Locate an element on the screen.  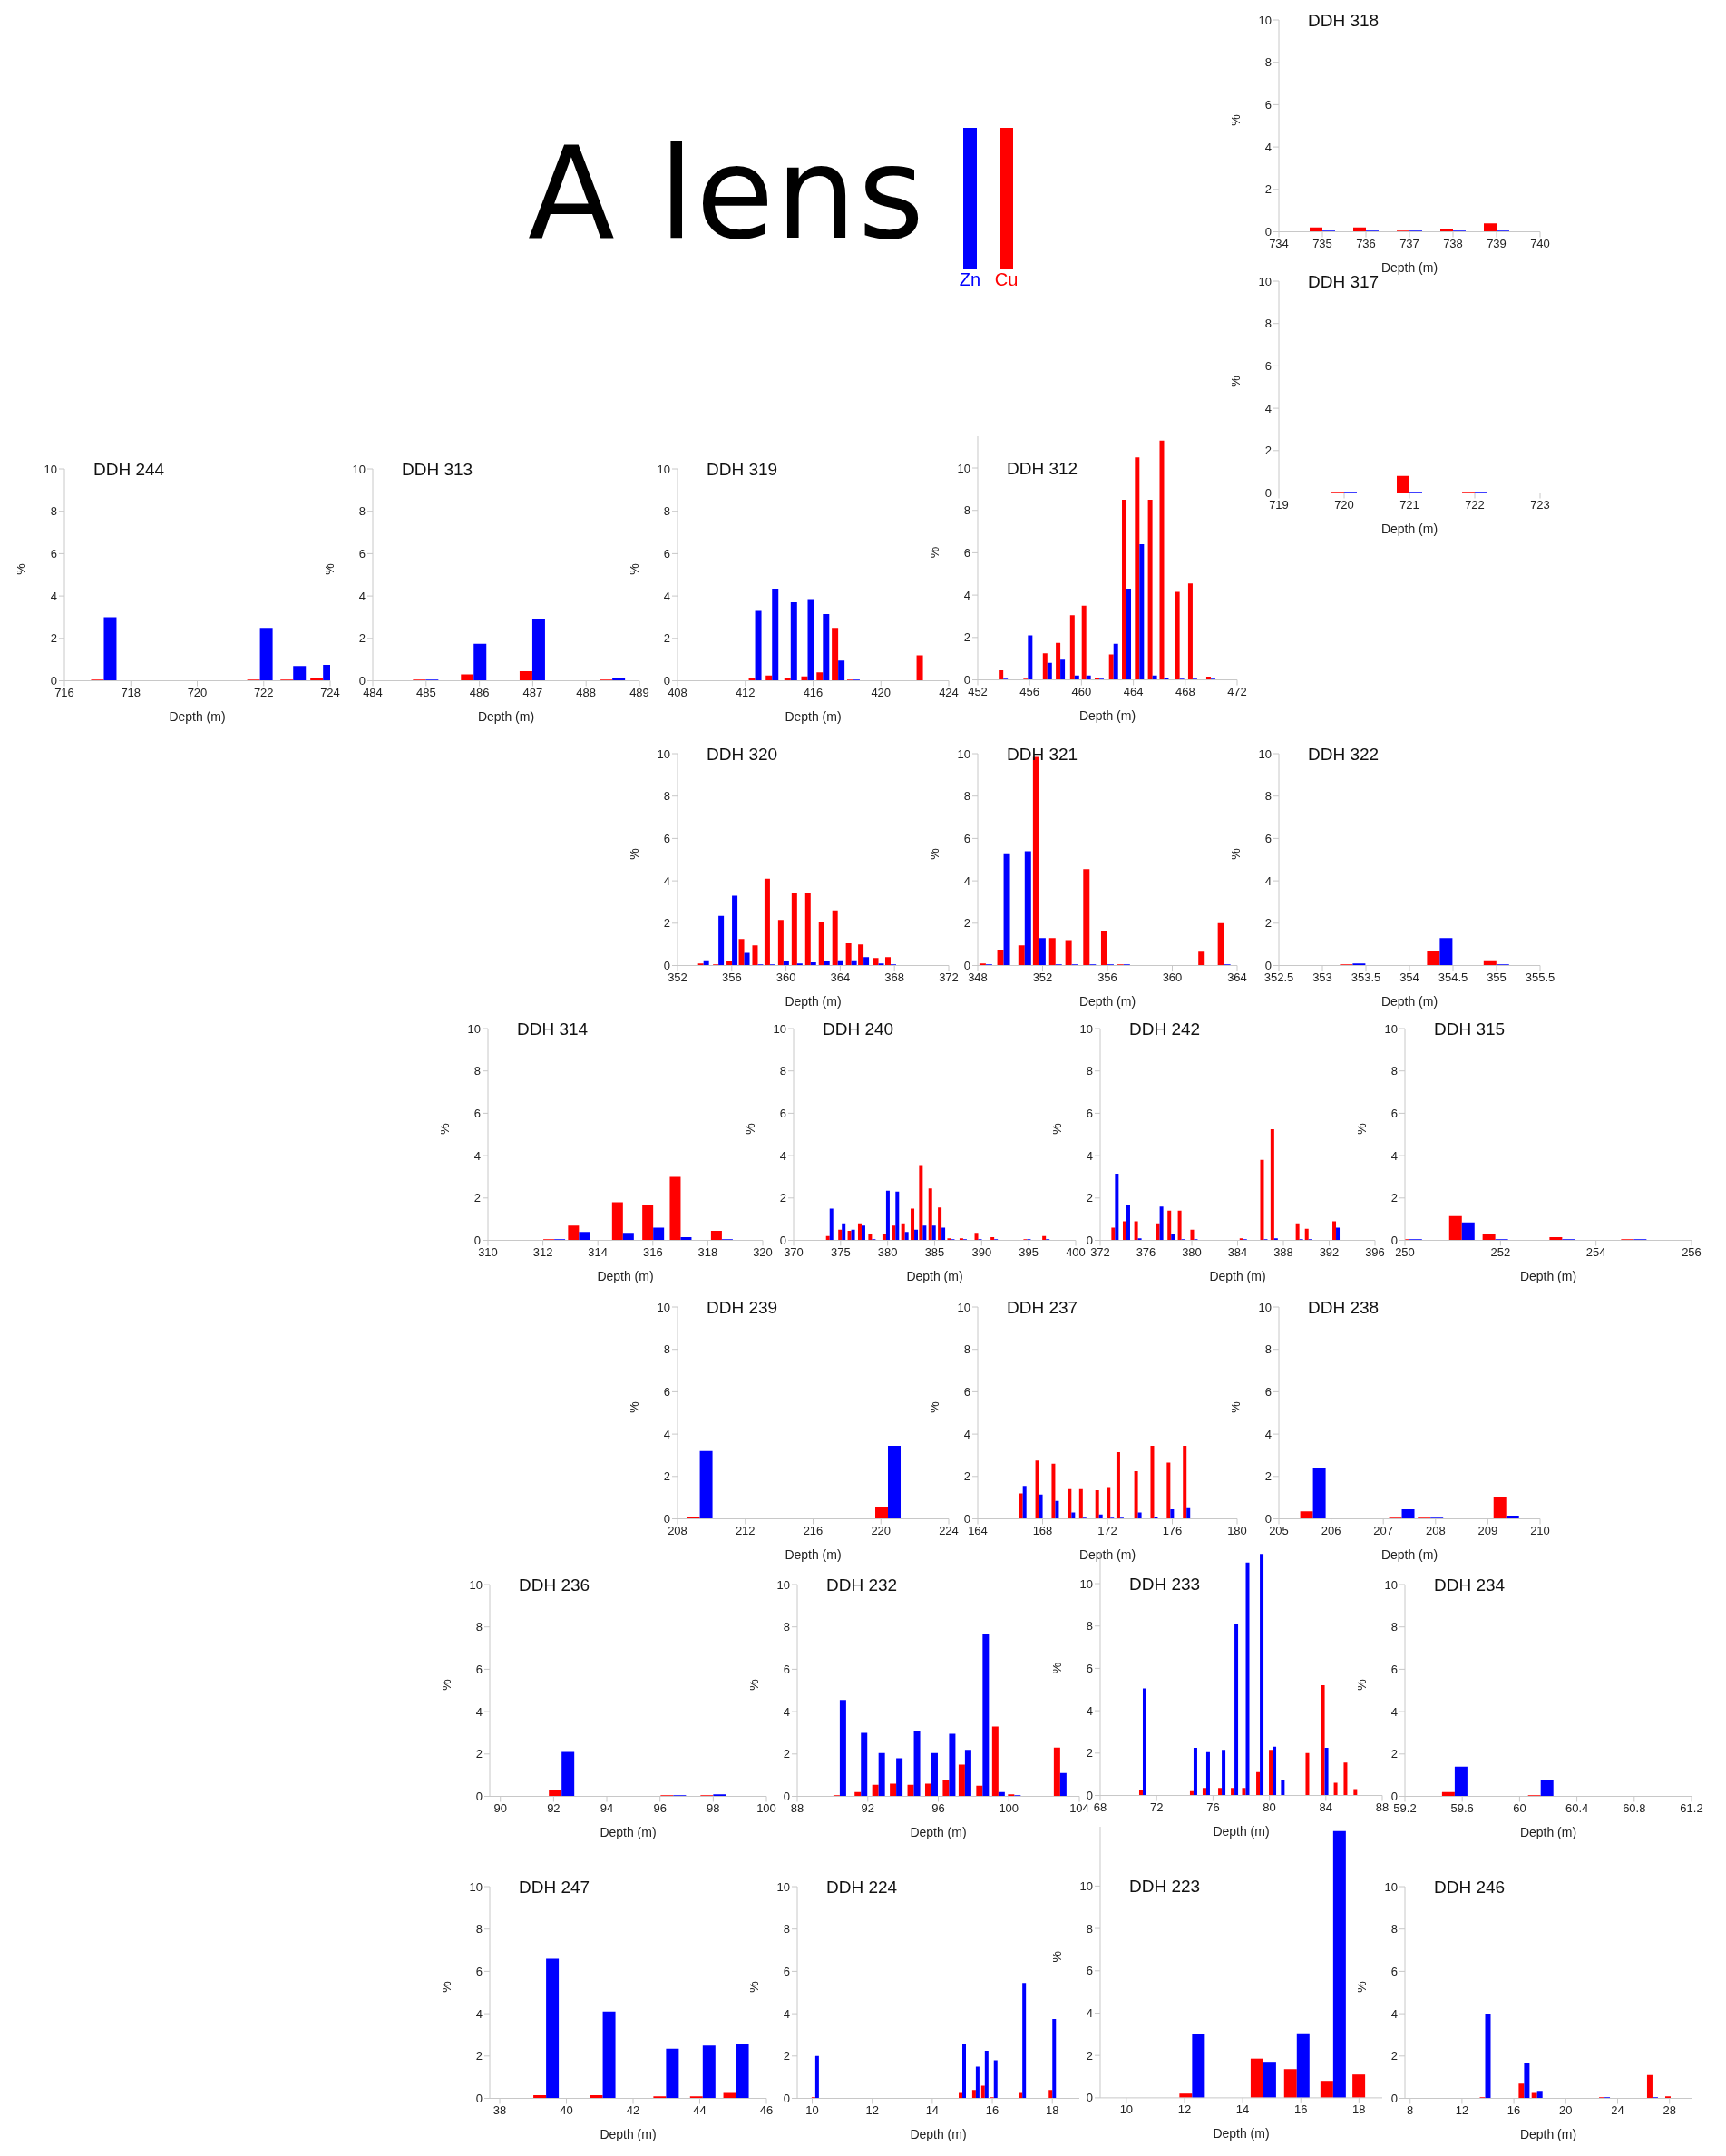
x-tick-label: 376 is located at coordinates (1146, 1251).